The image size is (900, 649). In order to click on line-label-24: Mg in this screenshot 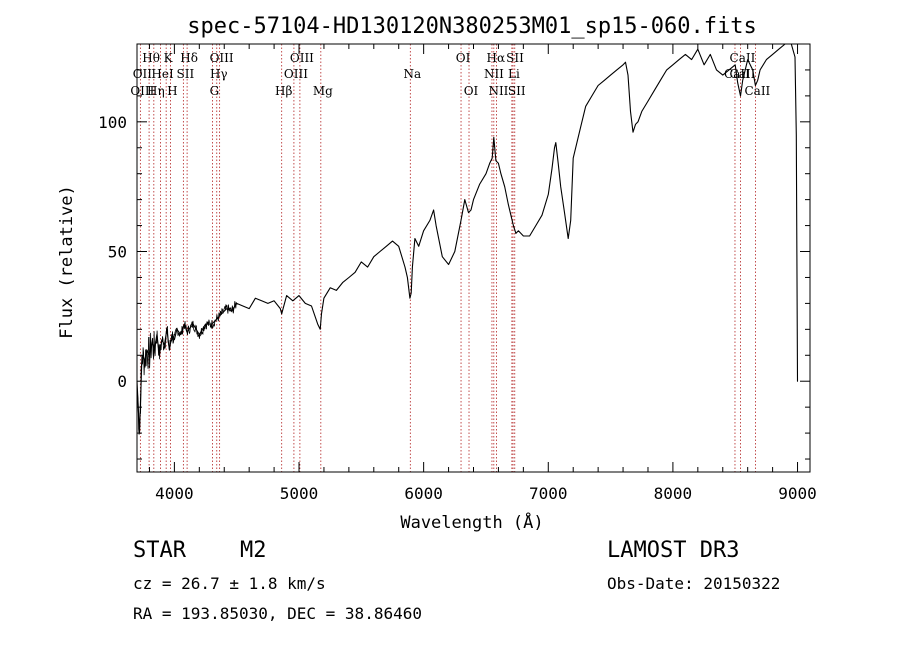, I will do `click(323, 91)`.